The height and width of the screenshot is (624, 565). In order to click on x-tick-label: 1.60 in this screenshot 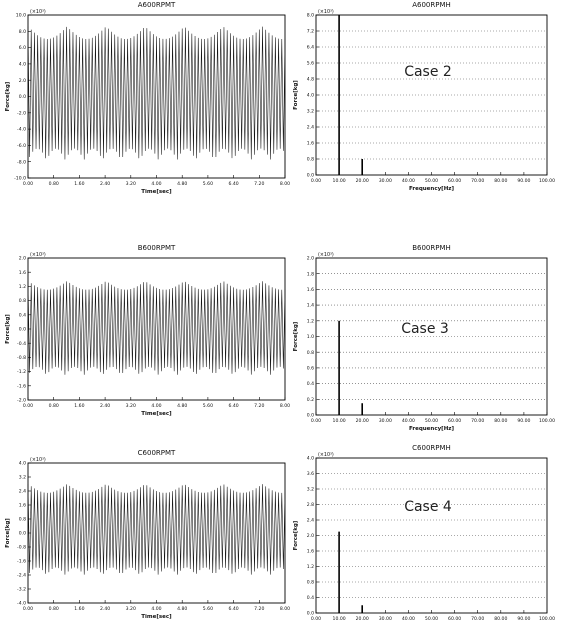, I will do `click(79, 609)`.